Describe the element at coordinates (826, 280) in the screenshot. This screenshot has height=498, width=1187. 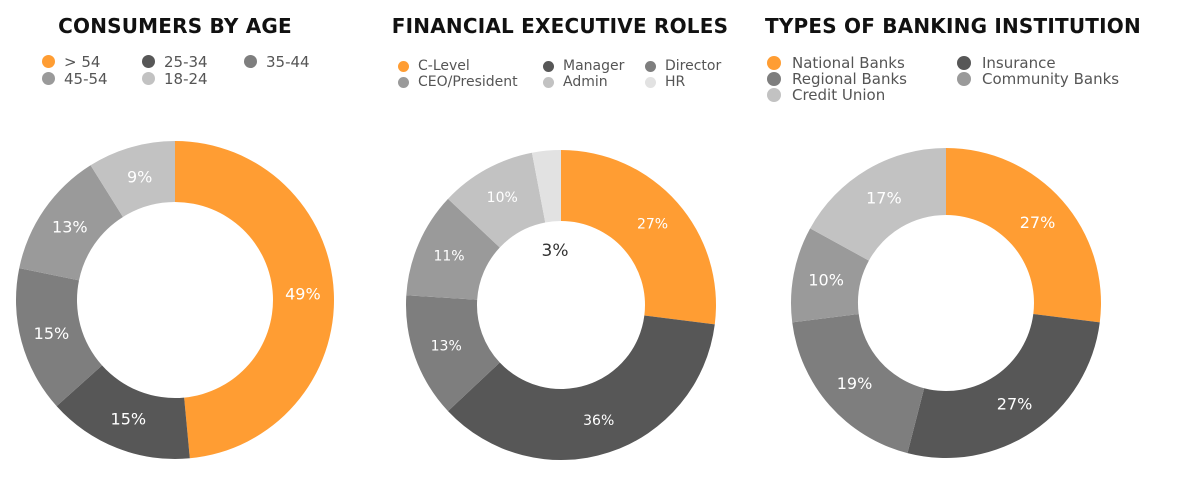
I see `data-label-community-banks: 10%` at that location.